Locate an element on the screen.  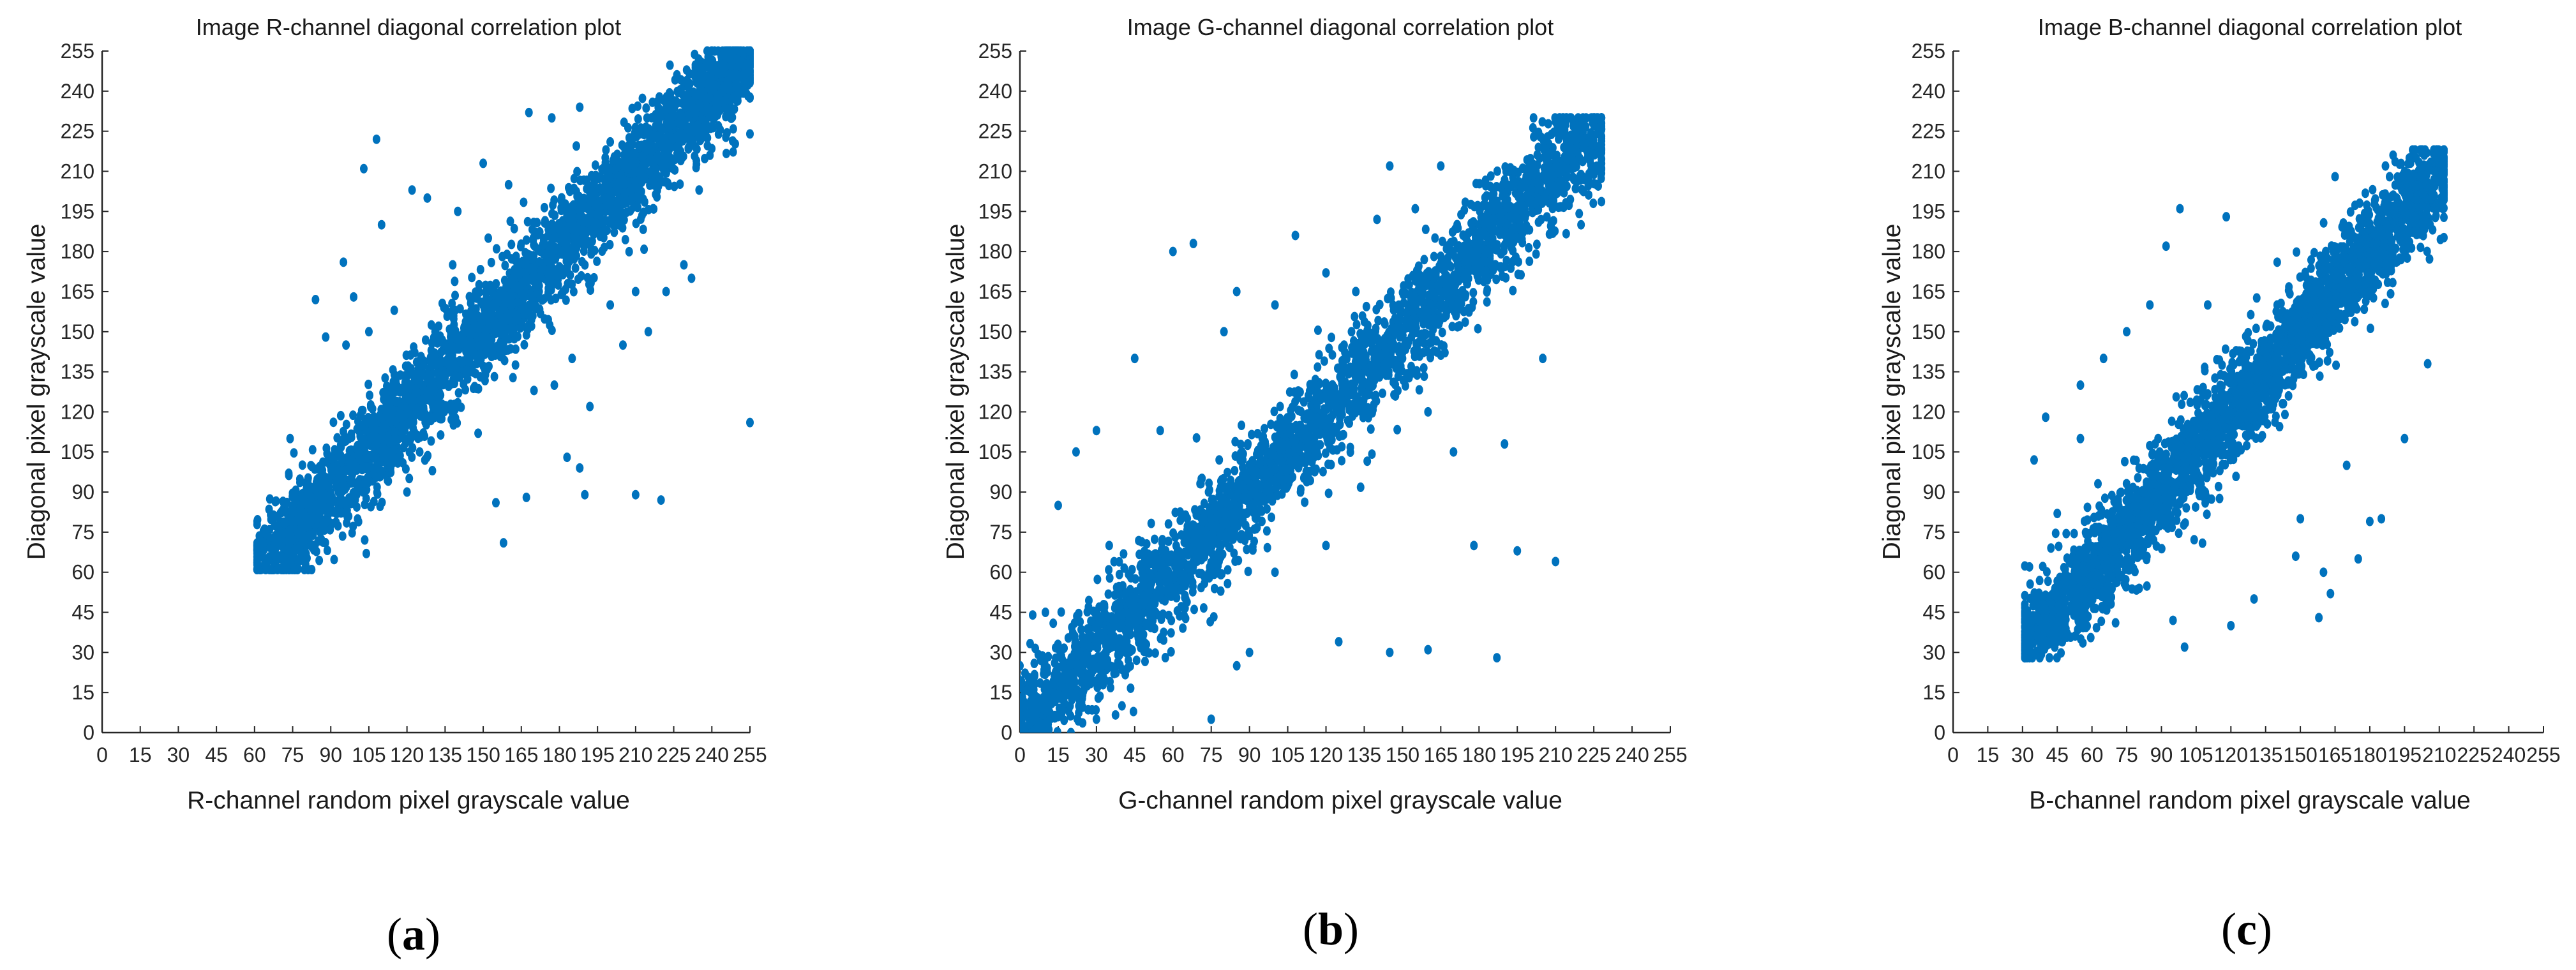
x-tick-label: 60 is located at coordinates (1173, 754).